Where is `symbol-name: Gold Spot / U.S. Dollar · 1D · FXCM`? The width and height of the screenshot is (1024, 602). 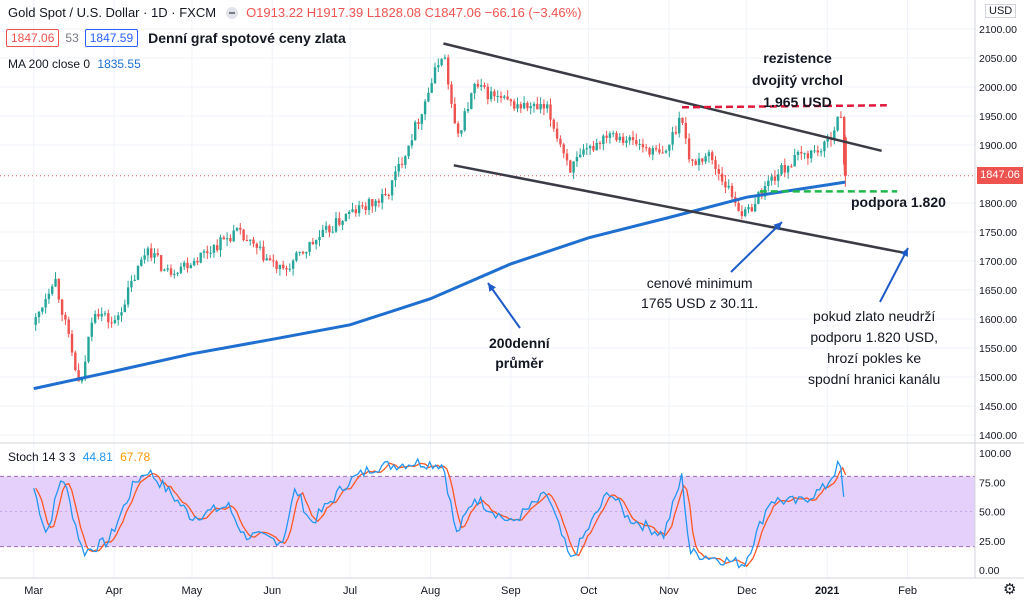
symbol-name: Gold Spot / U.S. Dollar · 1D · FXCM is located at coordinates (112, 12).